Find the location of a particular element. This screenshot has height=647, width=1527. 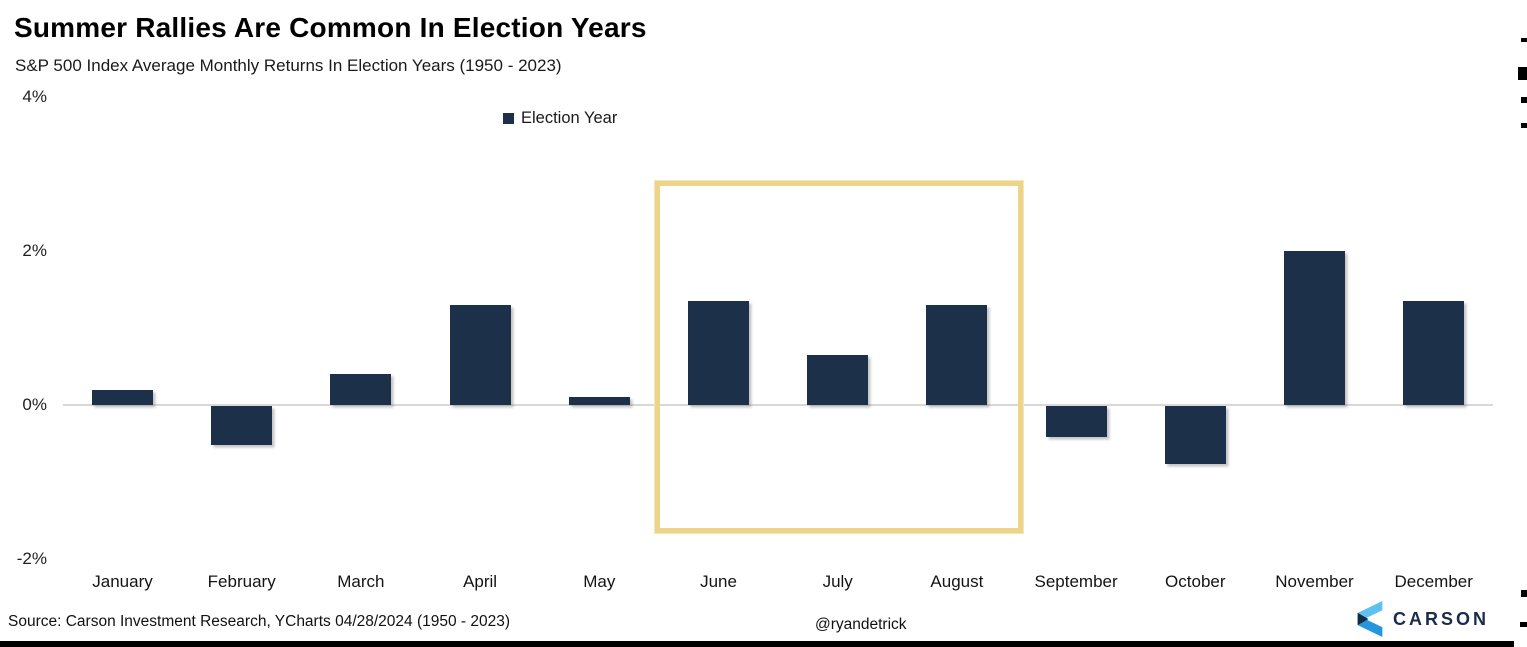

legend: Election Year is located at coordinates (560, 118).